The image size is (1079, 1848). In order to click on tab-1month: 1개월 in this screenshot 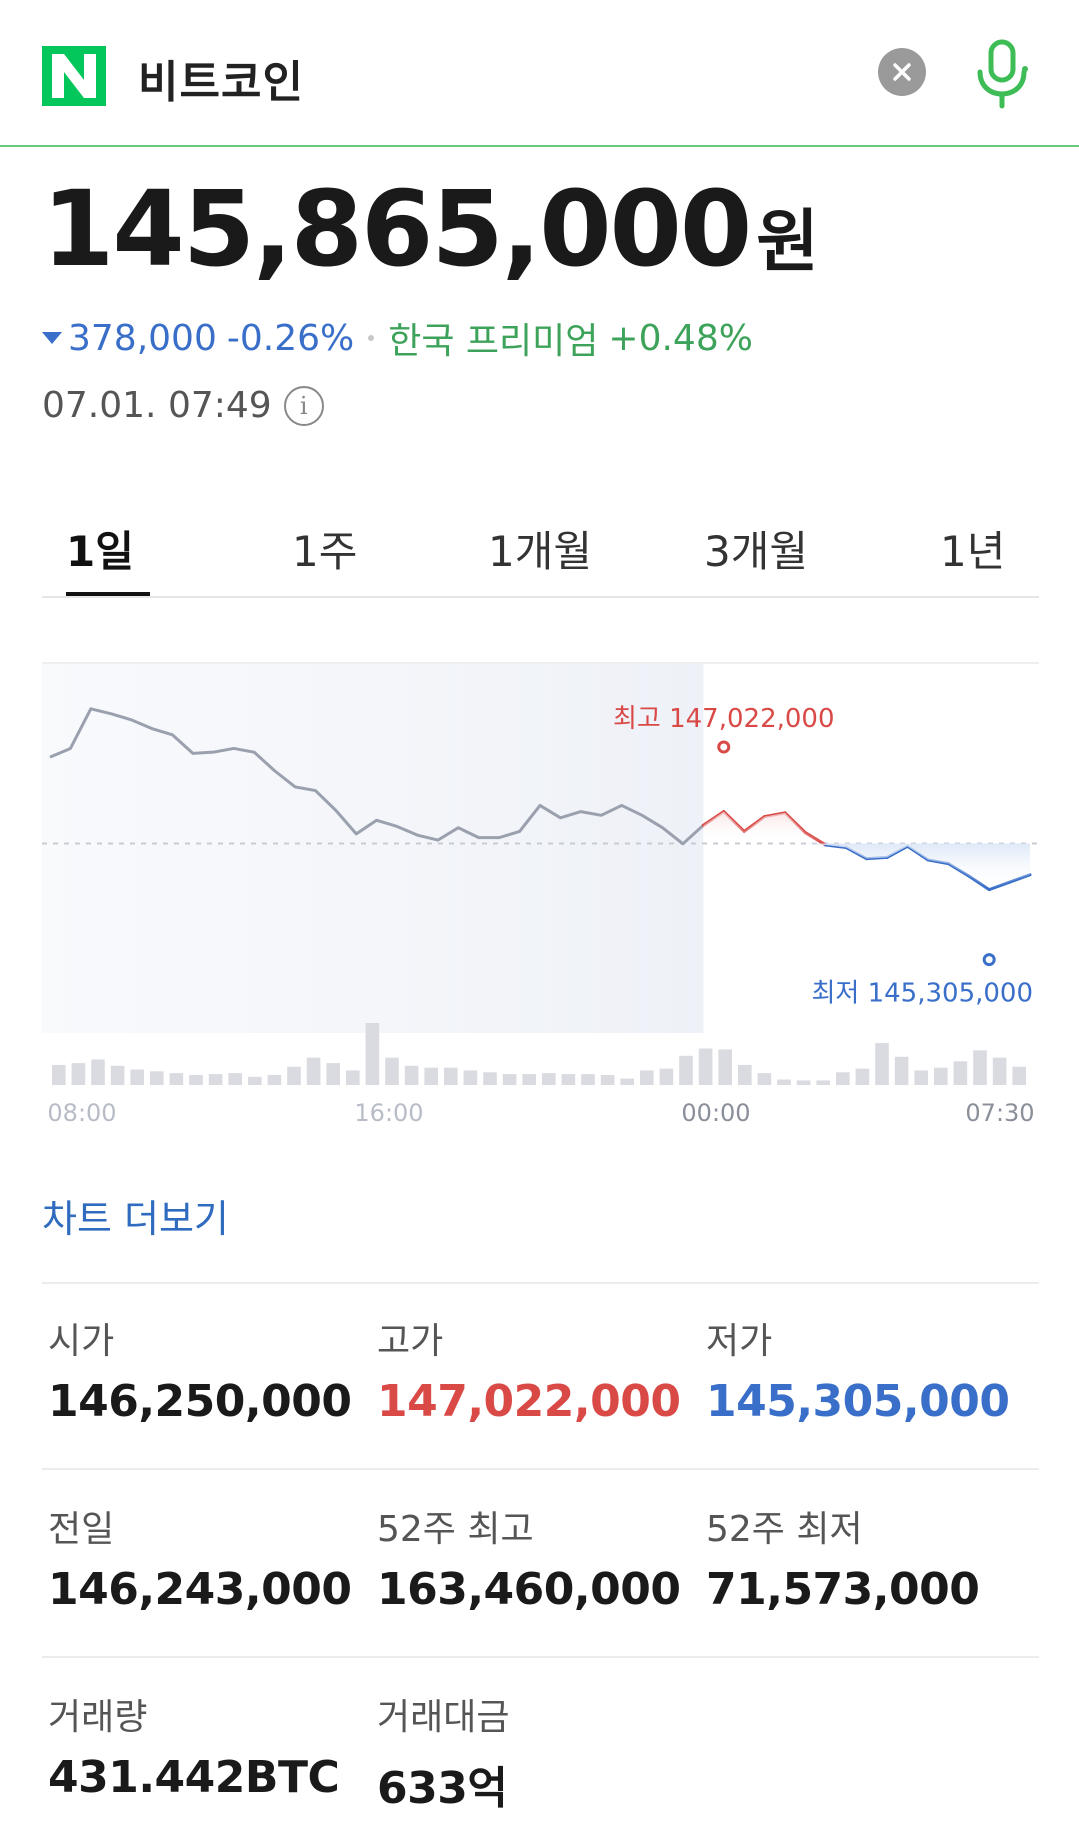, I will do `click(540, 551)`.